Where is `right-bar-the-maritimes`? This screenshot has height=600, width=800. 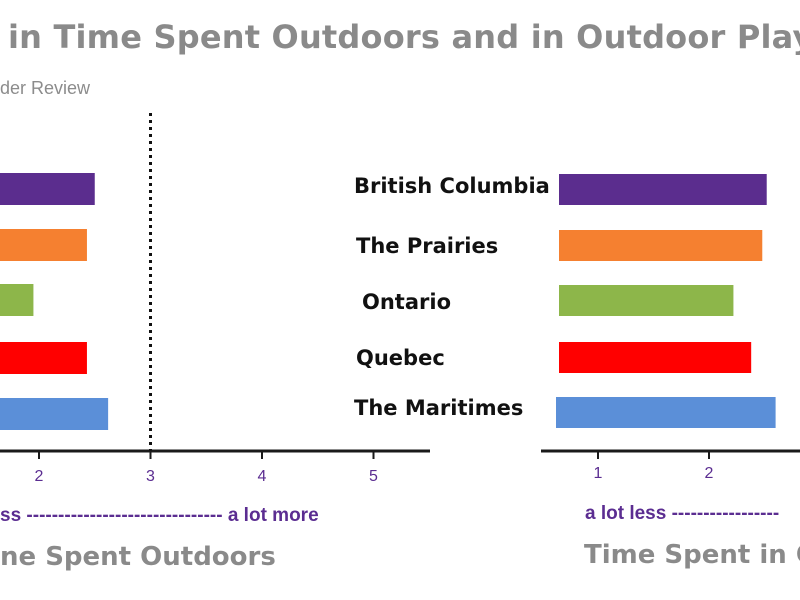 right-bar-the-maritimes is located at coordinates (666, 412).